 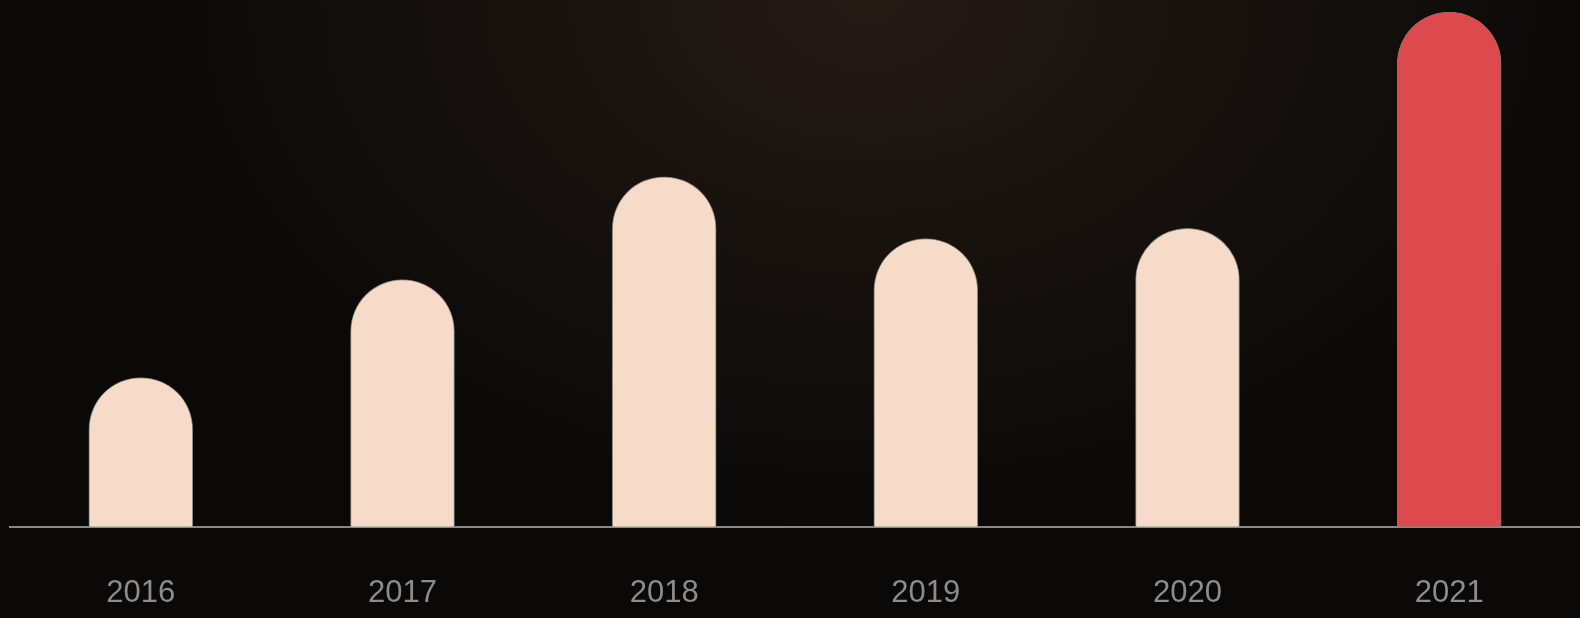 What do you see at coordinates (1187, 591) in the screenshot?
I see `x-tick-label: 2020` at bounding box center [1187, 591].